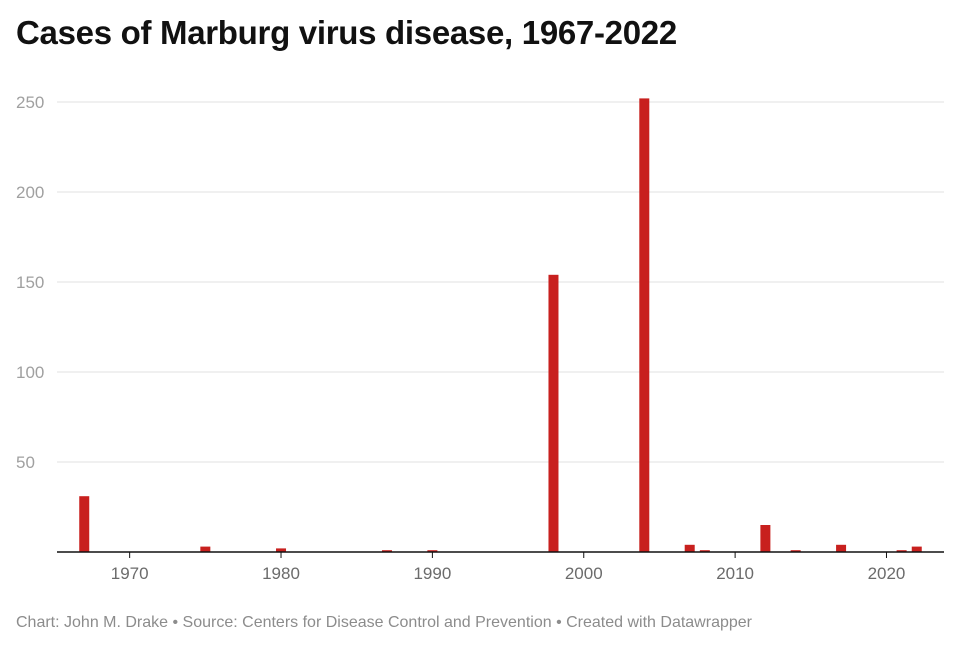 The width and height of the screenshot is (959, 650). Describe the element at coordinates (432, 573) in the screenshot. I see `x-tick-label: 1990` at that location.